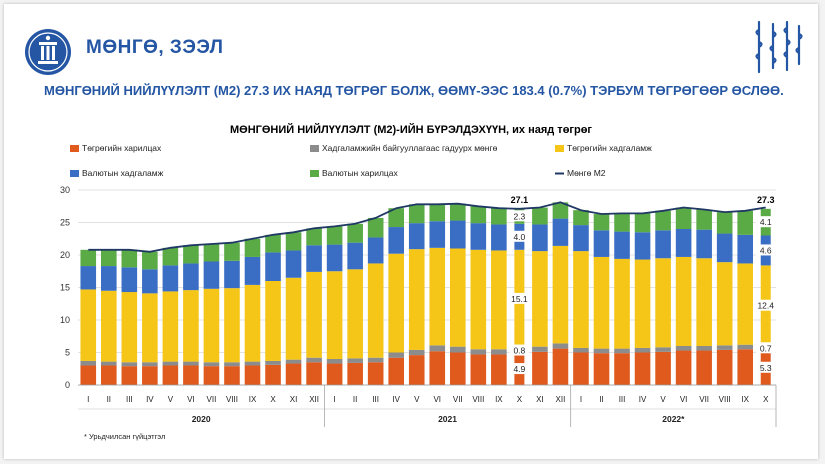 The image size is (825, 464). I want to click on mongolian-script-icon, so click(779, 47).